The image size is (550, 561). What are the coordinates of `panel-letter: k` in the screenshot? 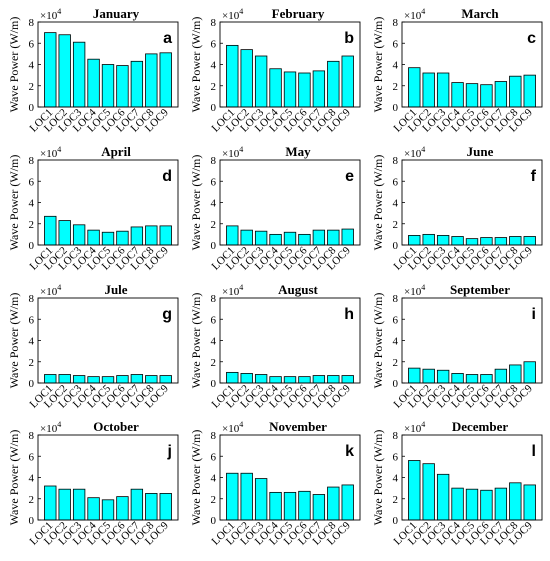 It's located at (349, 451).